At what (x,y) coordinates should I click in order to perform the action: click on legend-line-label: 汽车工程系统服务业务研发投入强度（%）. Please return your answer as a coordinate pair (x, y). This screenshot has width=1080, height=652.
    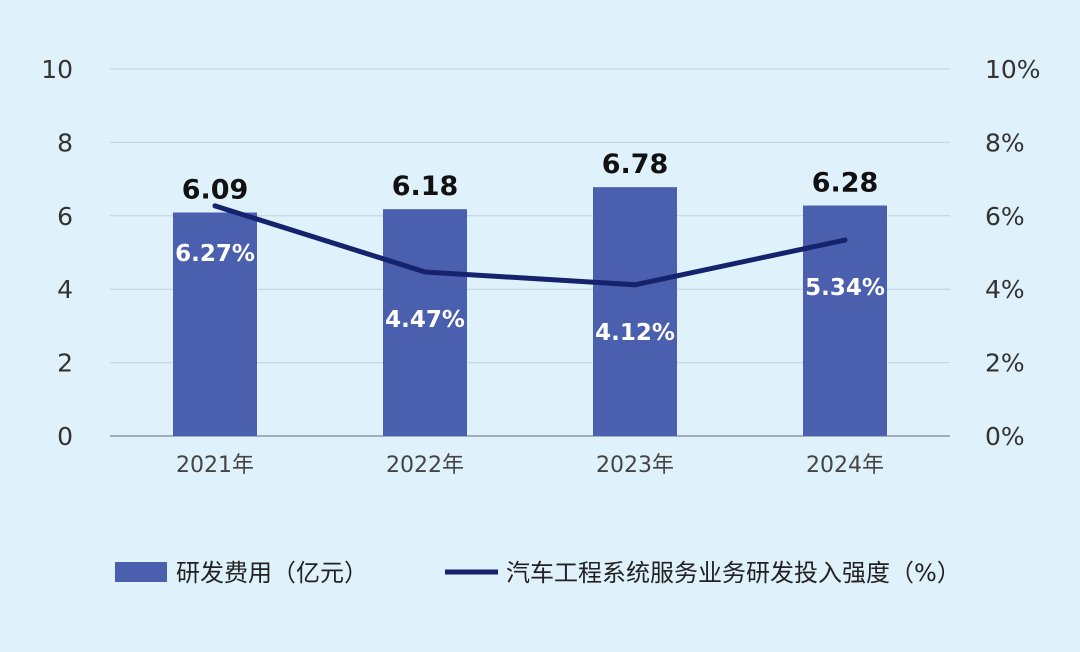
    Looking at the image, I should click on (733, 573).